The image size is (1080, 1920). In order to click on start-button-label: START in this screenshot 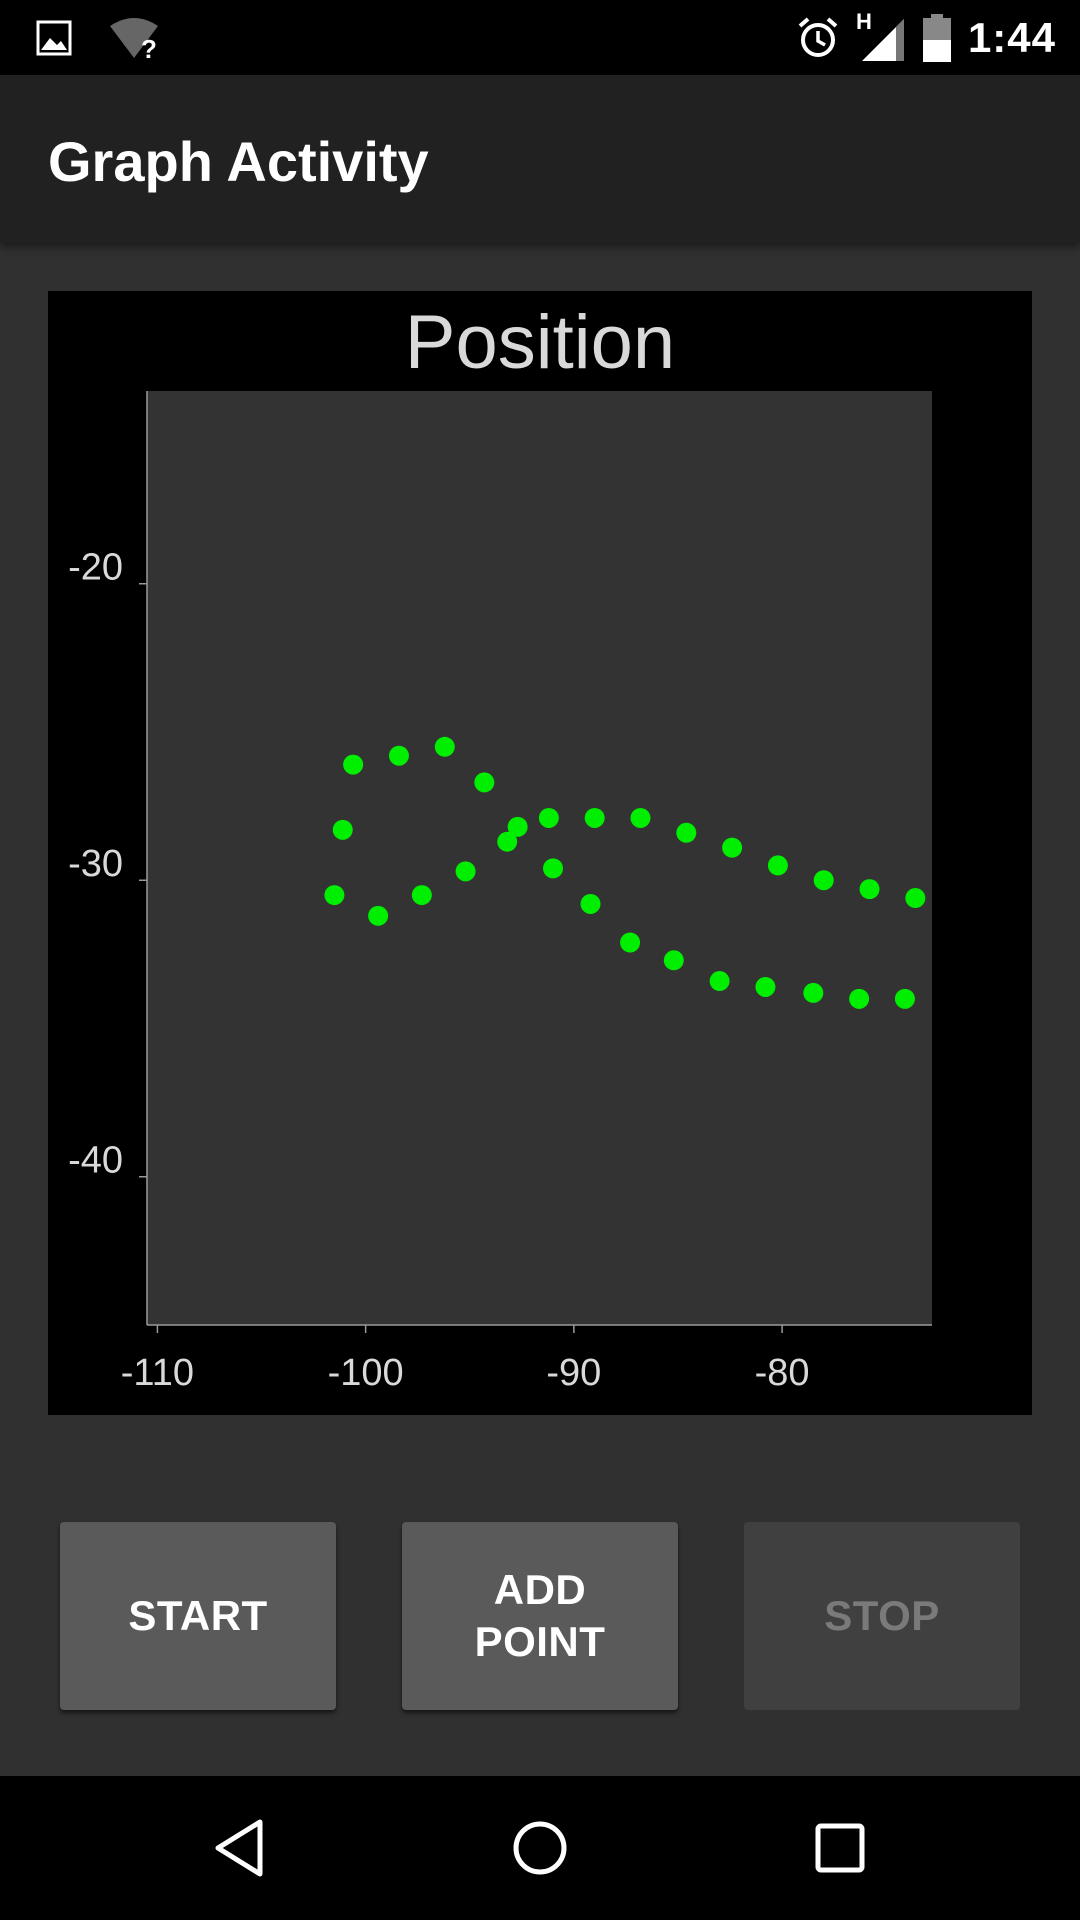, I will do `click(198, 1615)`.